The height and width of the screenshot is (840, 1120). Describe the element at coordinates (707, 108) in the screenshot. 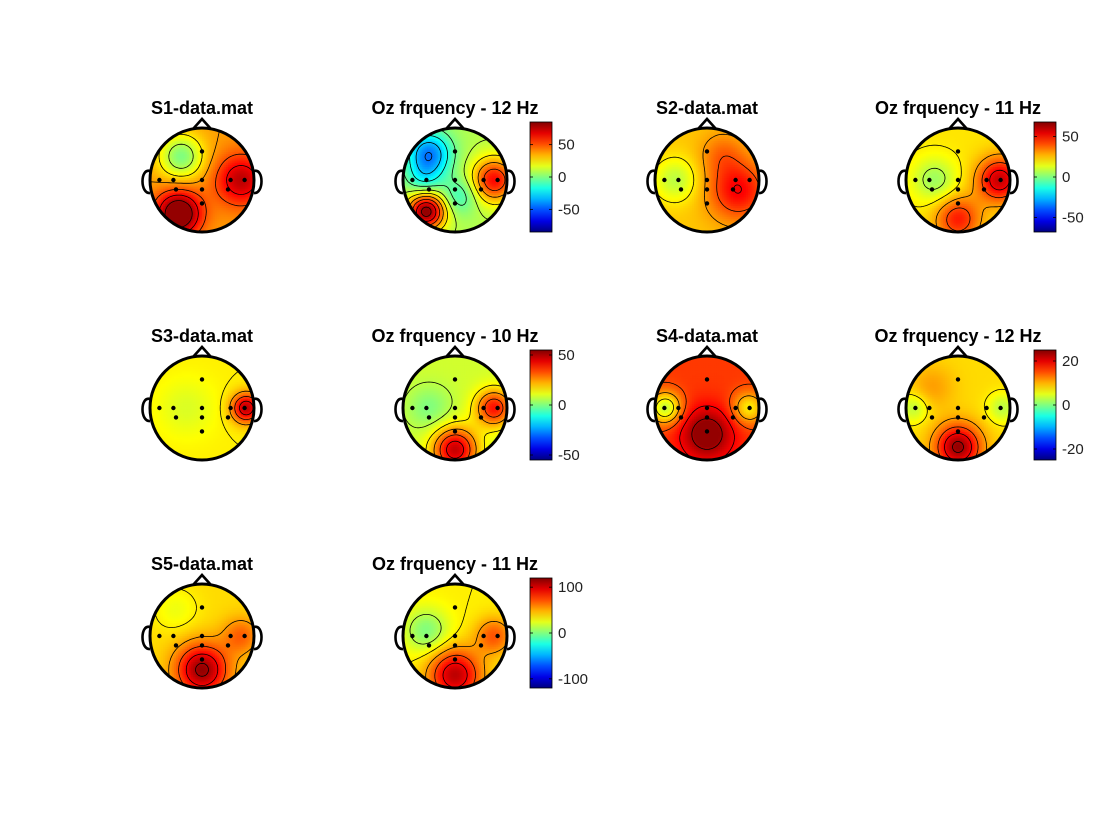

I see `panel-title: S2-data.mat` at that location.